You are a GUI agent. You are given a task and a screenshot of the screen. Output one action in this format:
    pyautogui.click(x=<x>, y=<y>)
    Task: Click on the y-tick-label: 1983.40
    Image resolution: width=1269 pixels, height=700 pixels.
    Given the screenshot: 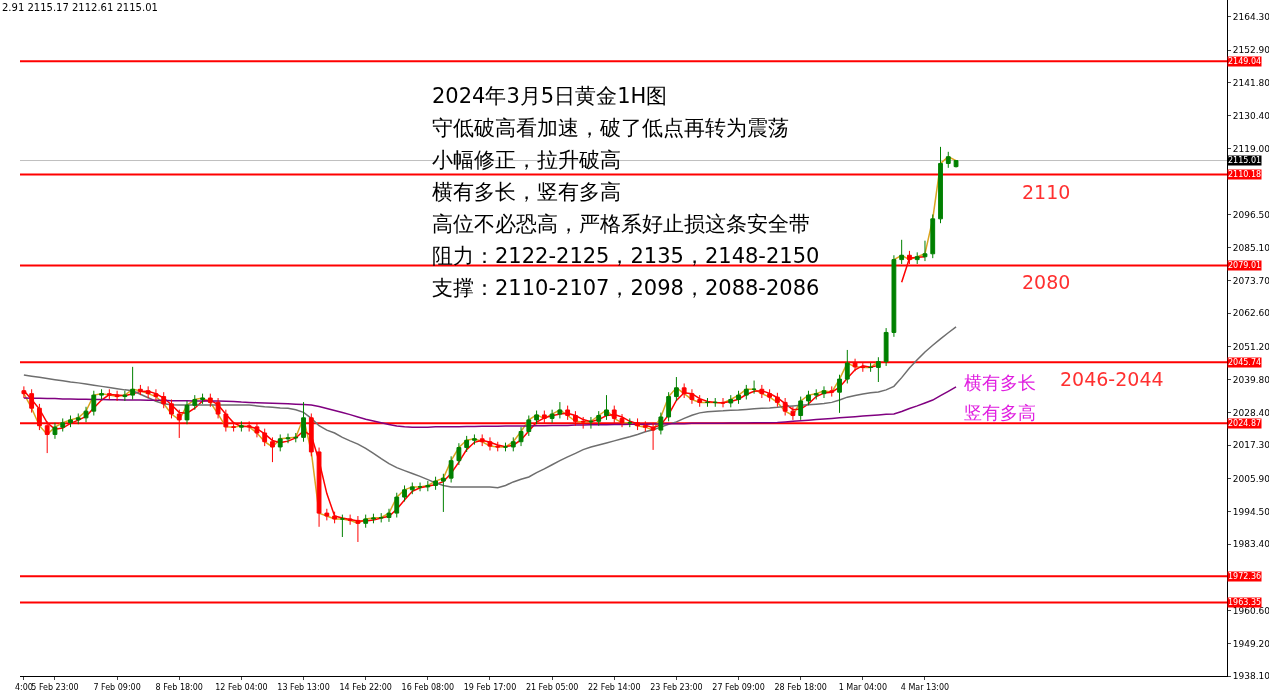 What is the action you would take?
    pyautogui.click(x=1250, y=544)
    